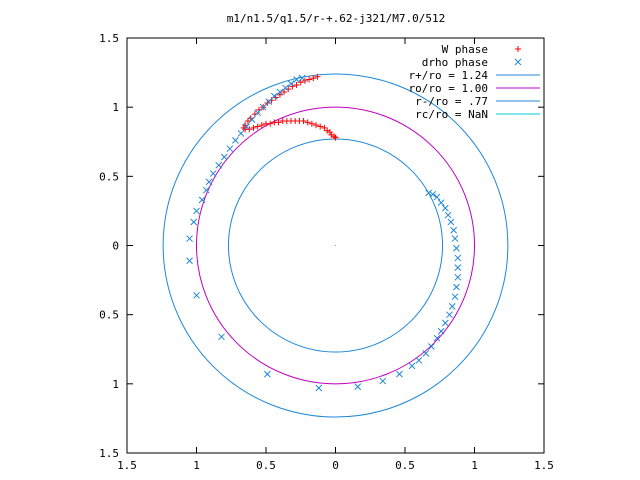 This screenshot has width=640, height=480. I want to click on legend-label: drho phase, so click(455, 62).